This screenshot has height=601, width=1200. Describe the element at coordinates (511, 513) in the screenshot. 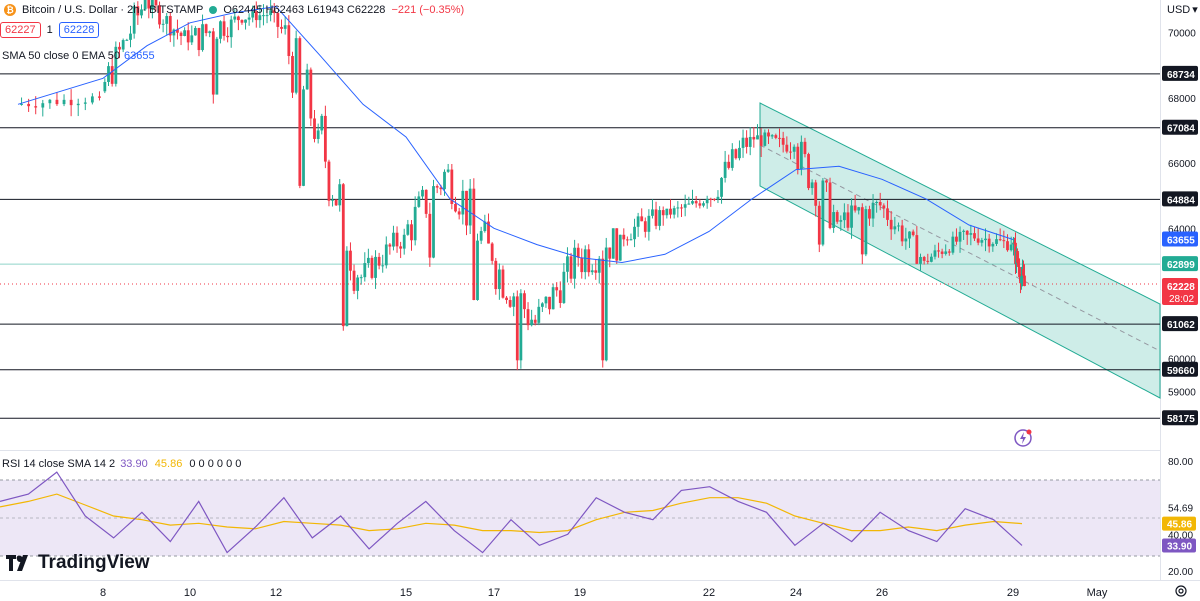

I see `rsi-ma-line` at that location.